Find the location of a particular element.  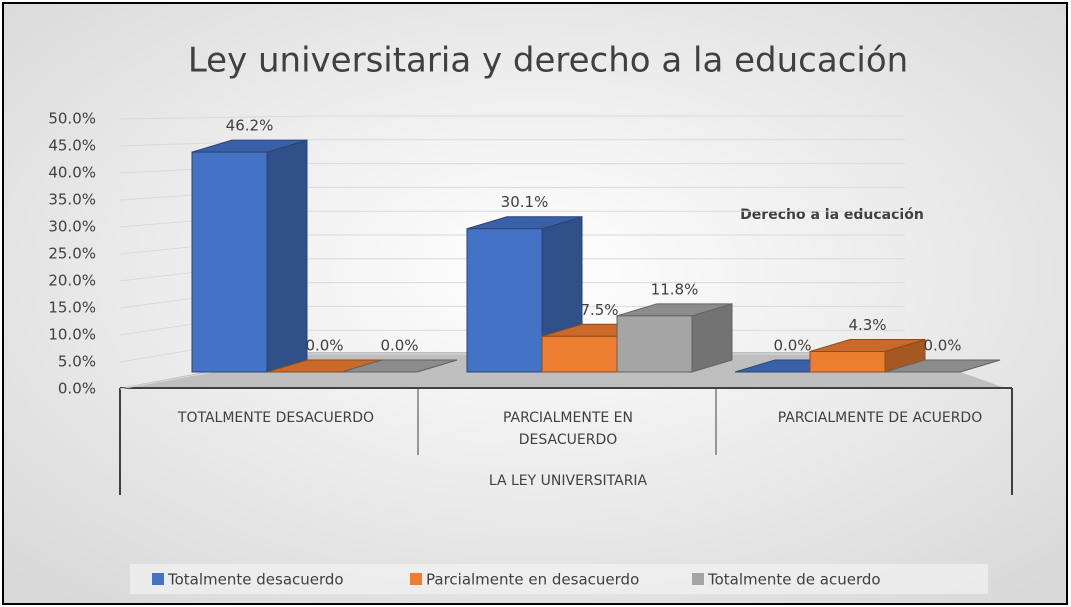

x-tick-label: PARCIALMENTE DE ACUERDO is located at coordinates (880, 418).